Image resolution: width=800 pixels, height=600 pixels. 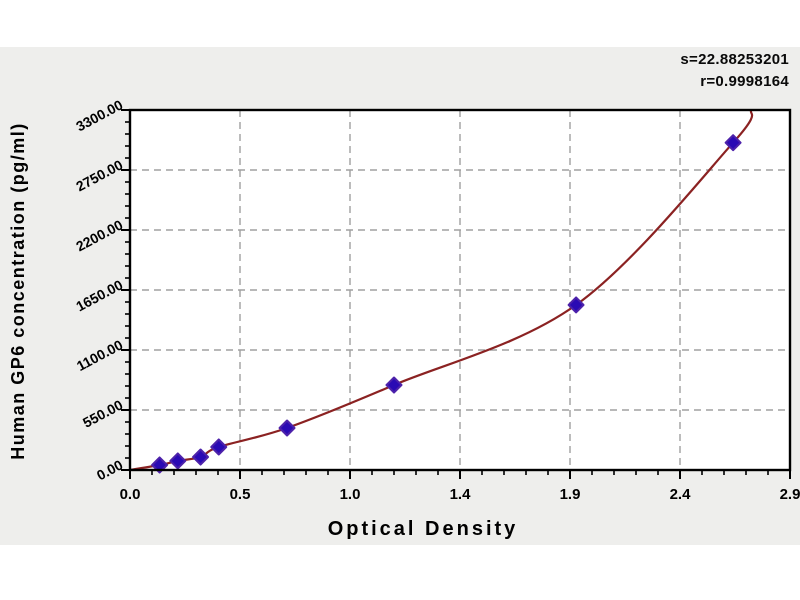 What do you see at coordinates (110, 469) in the screenshot?
I see `y-tick-label: 0.00` at bounding box center [110, 469].